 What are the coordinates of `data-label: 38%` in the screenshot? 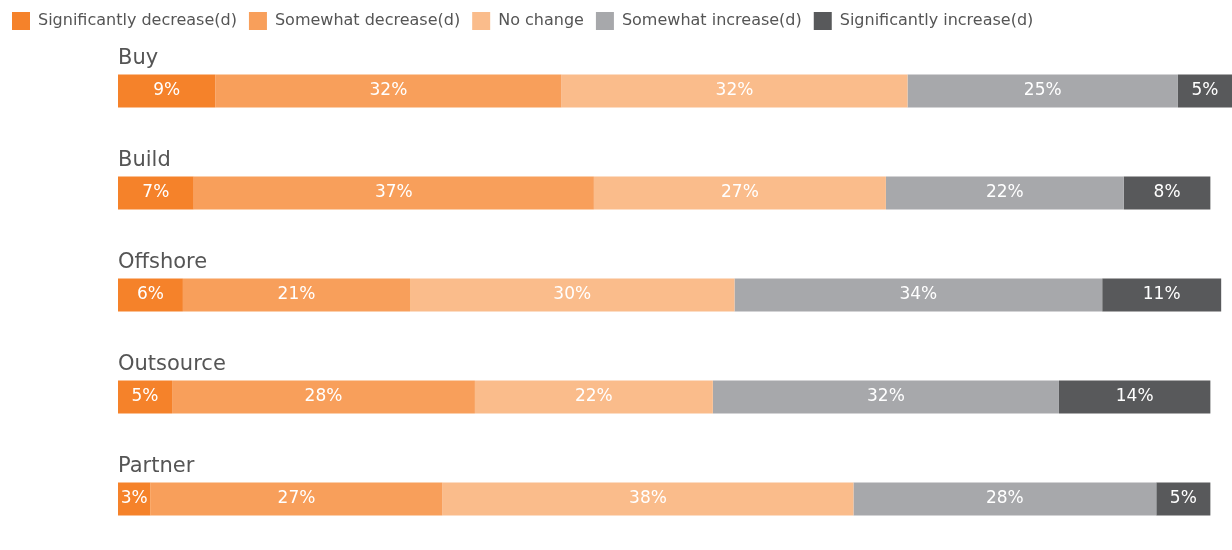 It's located at (648, 497).